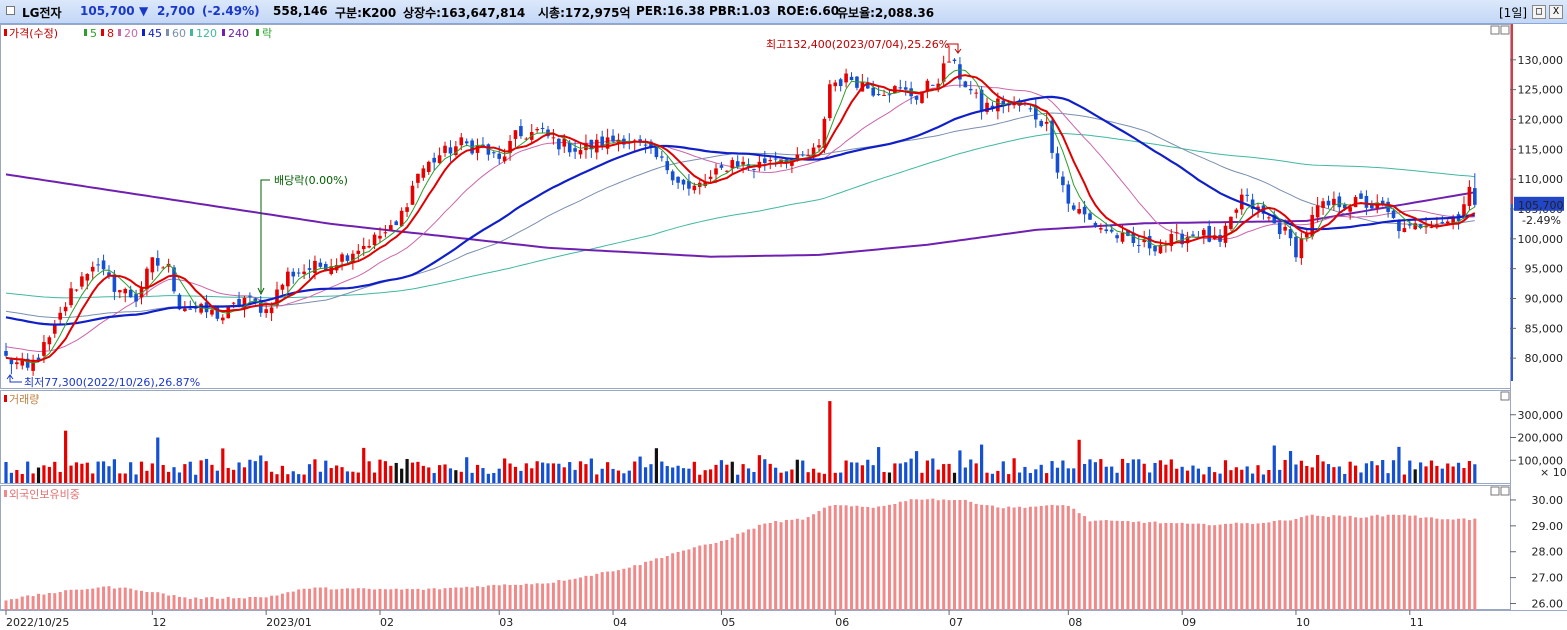 The image size is (1567, 630). What do you see at coordinates (1539, 211) in the screenshot?
I see `last-price-marker: 105,700 -2.49%` at bounding box center [1539, 211].